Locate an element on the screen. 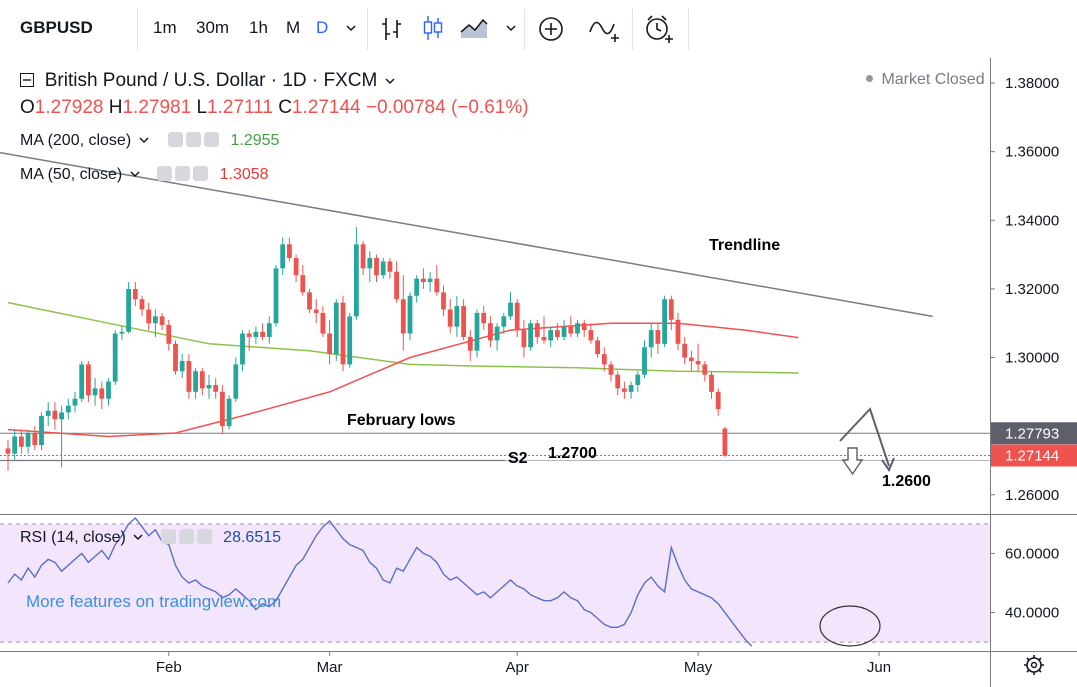 The image size is (1077, 687). symbol-search: GBPUSD is located at coordinates (56, 27).